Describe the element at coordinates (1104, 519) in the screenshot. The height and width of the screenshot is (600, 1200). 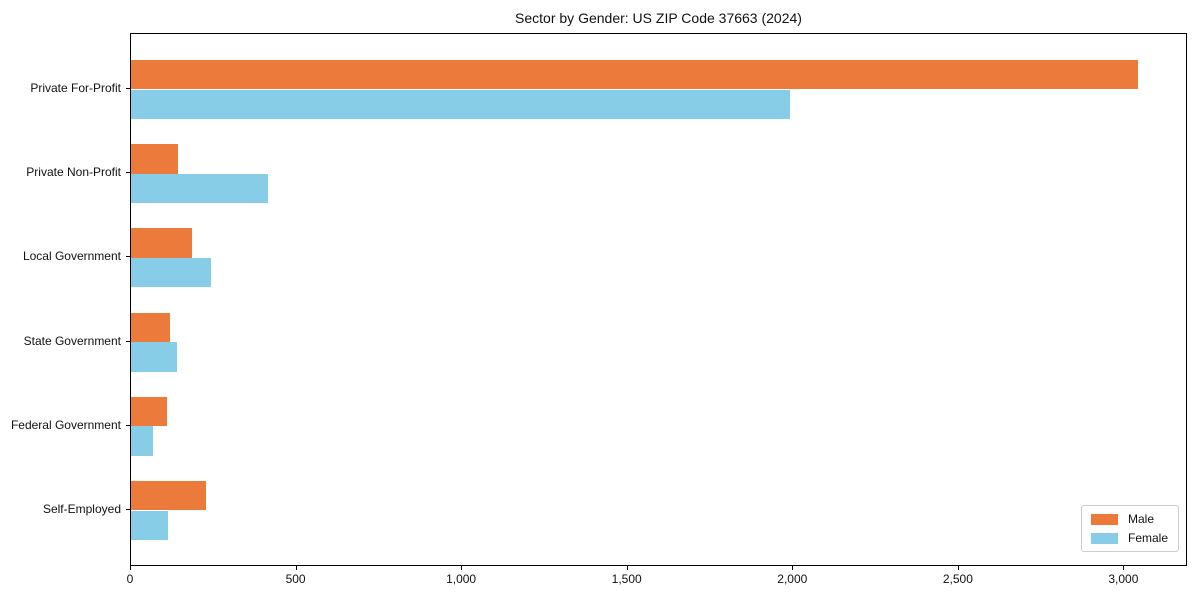
I see `male-series-swatch` at that location.